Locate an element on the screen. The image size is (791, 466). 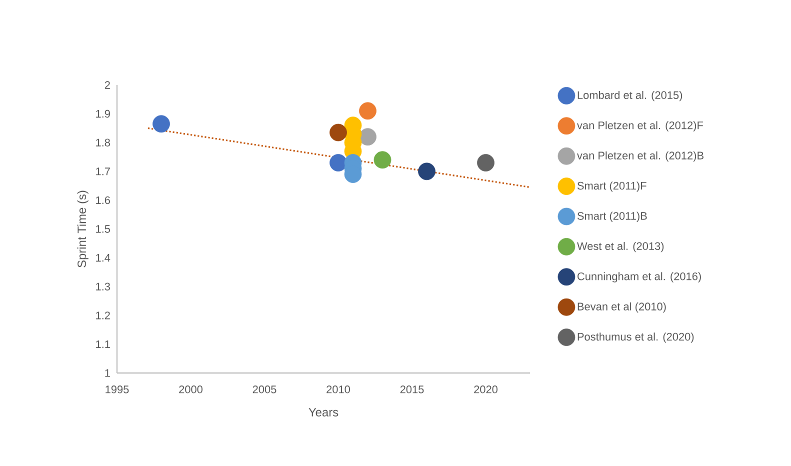
legend-label: Smart (2011)B is located at coordinates (612, 217).